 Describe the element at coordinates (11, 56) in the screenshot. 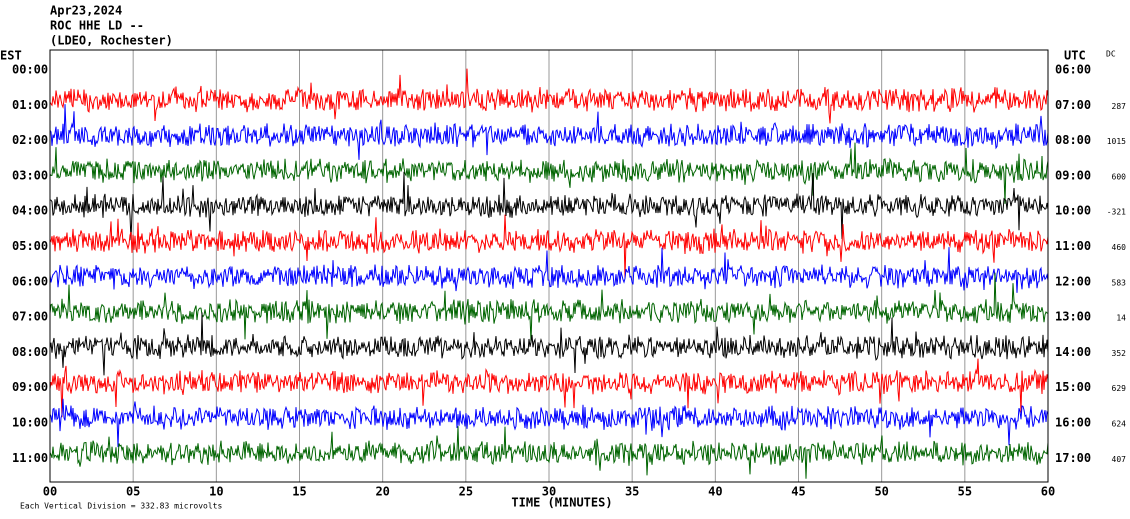

I see `left-axis-label: EST` at that location.